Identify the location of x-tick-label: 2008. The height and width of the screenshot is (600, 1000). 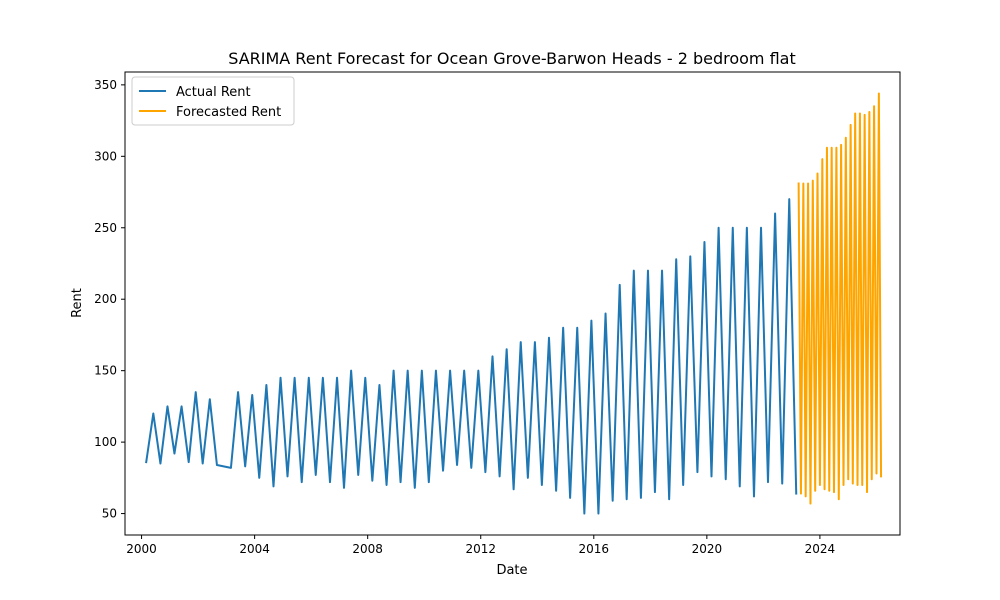
(367, 549).